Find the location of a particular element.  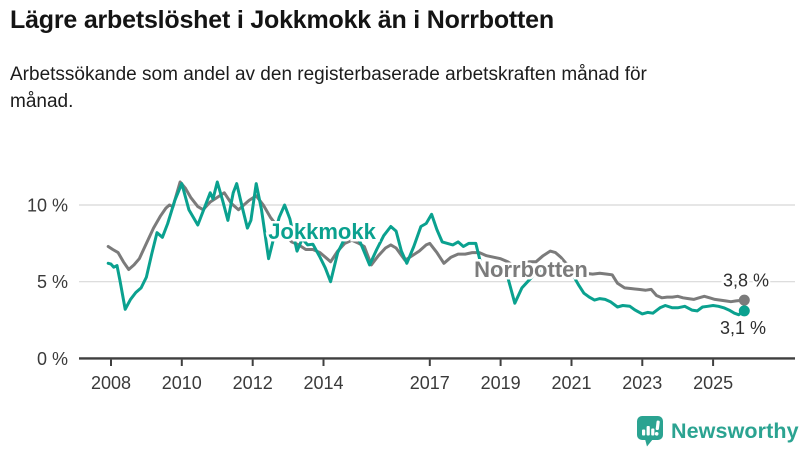

x-axis-tick-label: 2023 is located at coordinates (642, 383).